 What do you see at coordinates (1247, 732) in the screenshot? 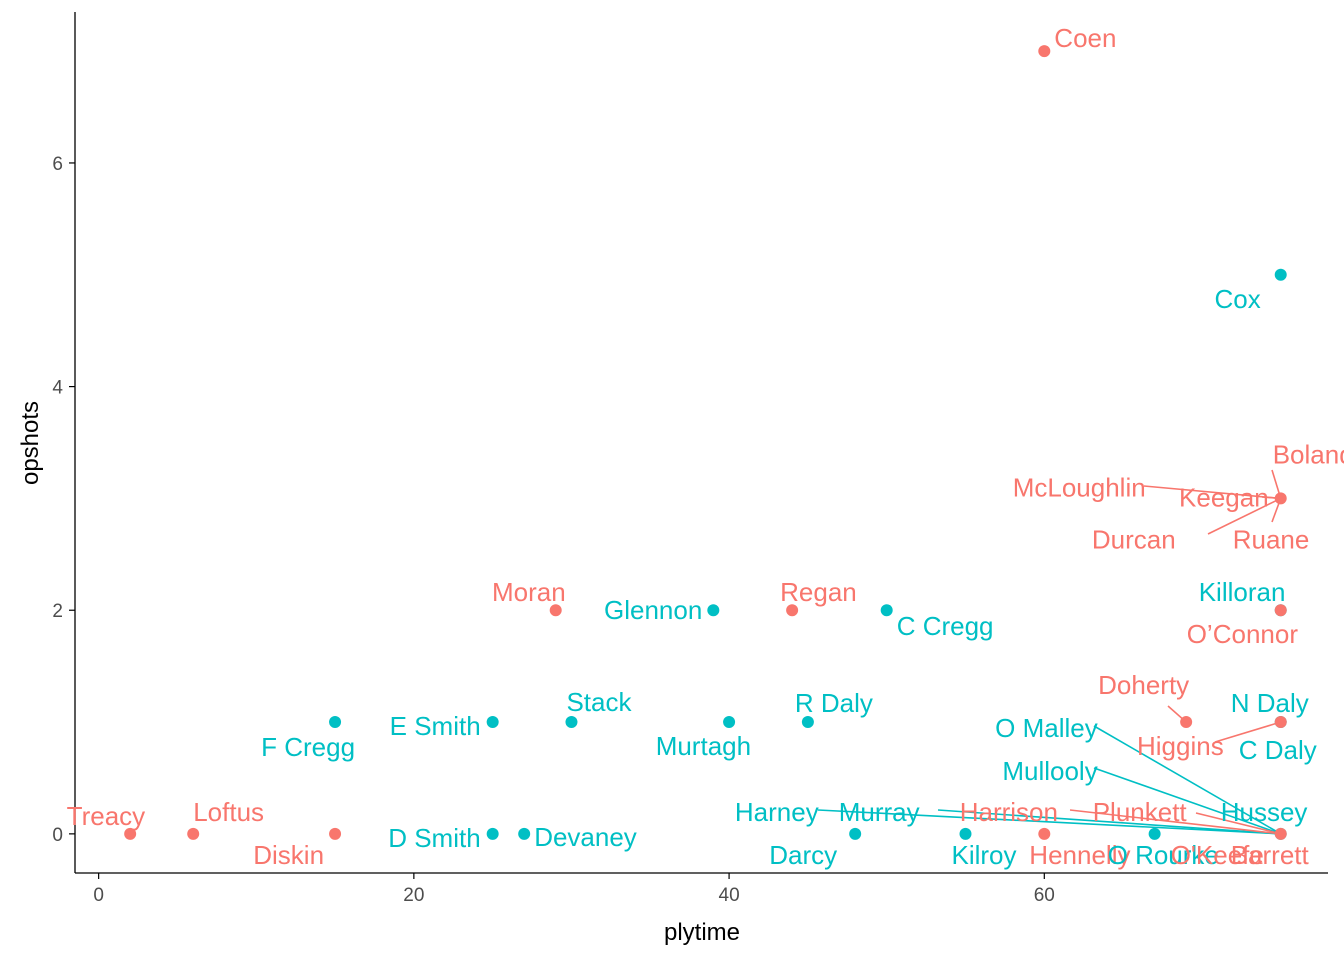
I see `connector-higgins` at bounding box center [1247, 732].